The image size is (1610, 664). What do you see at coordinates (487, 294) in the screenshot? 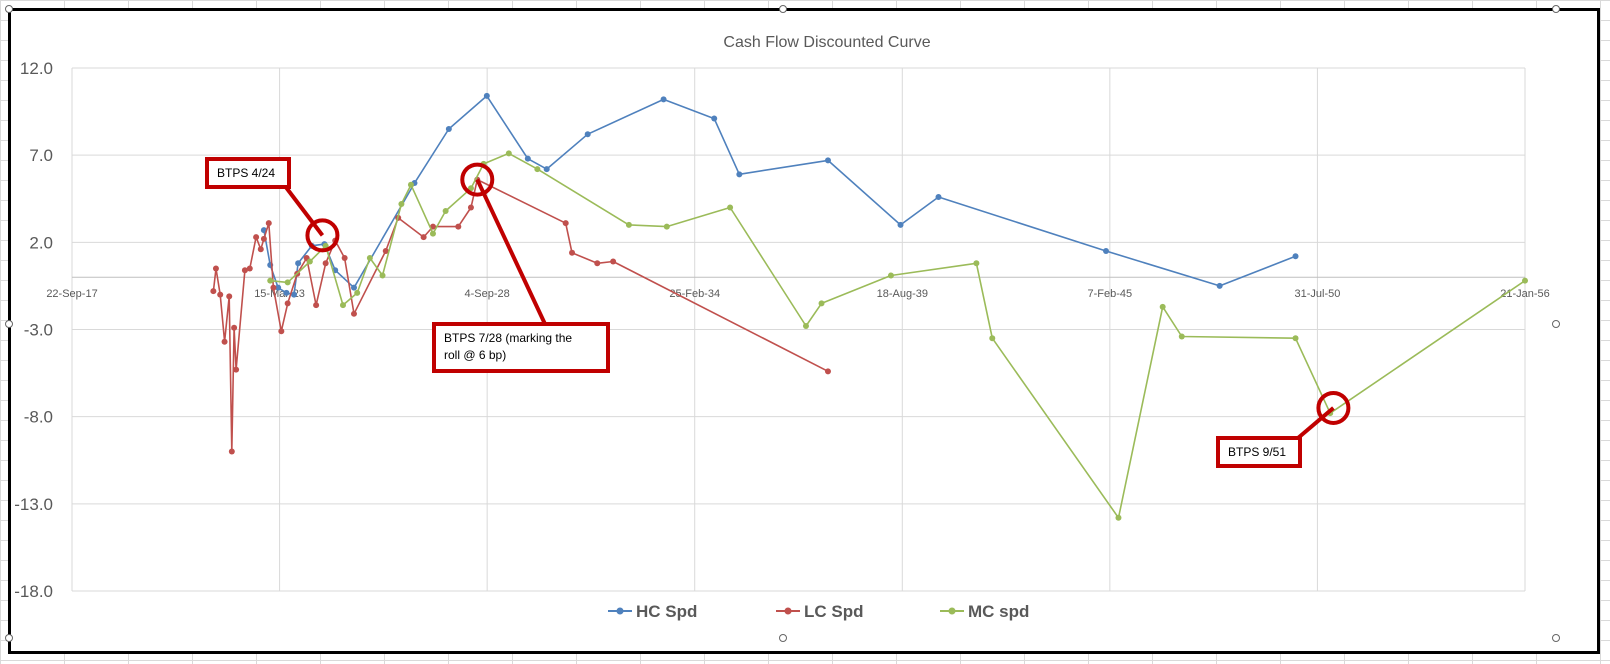
I see `x-tick-label: 4-Sep-28` at bounding box center [487, 294].